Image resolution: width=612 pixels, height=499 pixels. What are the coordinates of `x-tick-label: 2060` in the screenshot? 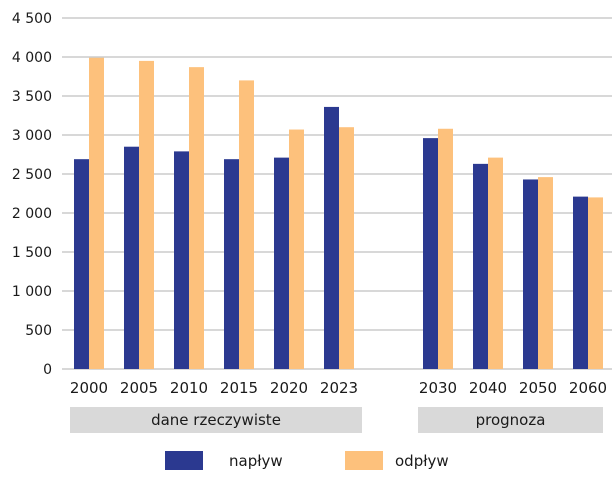 It's located at (588, 388).